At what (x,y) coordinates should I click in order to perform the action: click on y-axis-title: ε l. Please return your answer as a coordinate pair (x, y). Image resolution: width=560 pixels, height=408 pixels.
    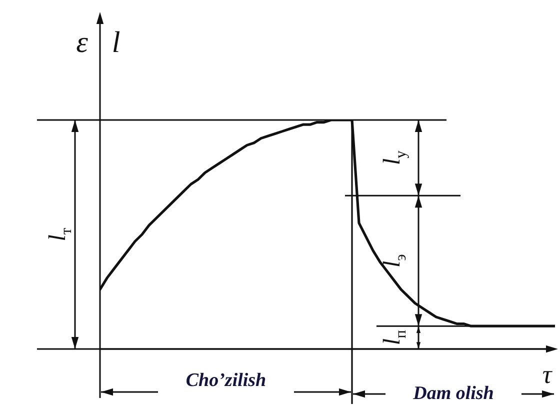
    Looking at the image, I should click on (98, 42).